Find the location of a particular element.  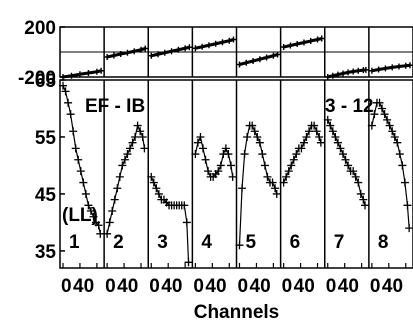

y-tick-label-amplitude: 35 is located at coordinates (46, 252).